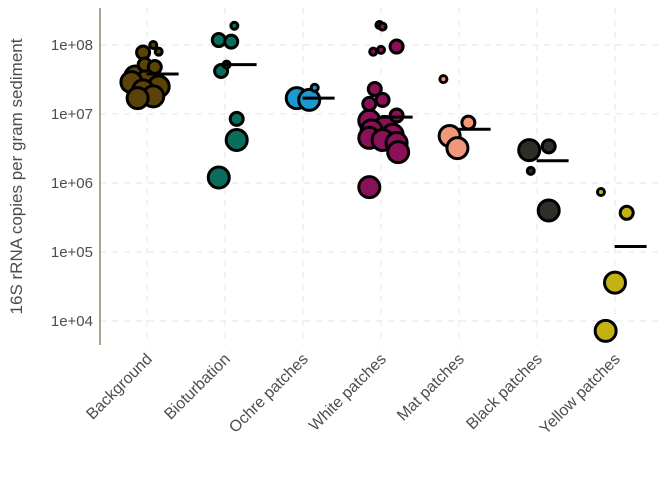  Describe the element at coordinates (119, 387) in the screenshot. I see `x-tick-label: Background` at that location.